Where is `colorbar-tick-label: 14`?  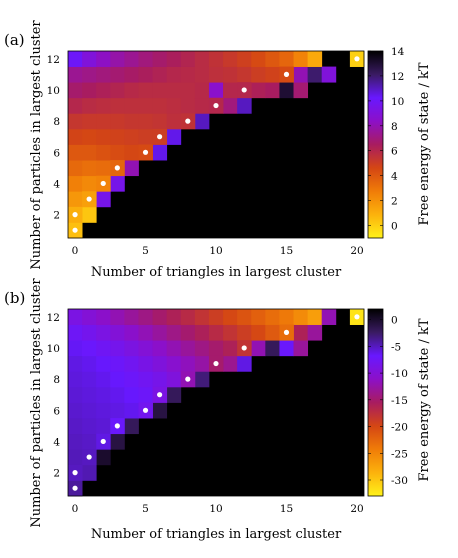 colorbar-tick-label: 14 is located at coordinates (398, 52).